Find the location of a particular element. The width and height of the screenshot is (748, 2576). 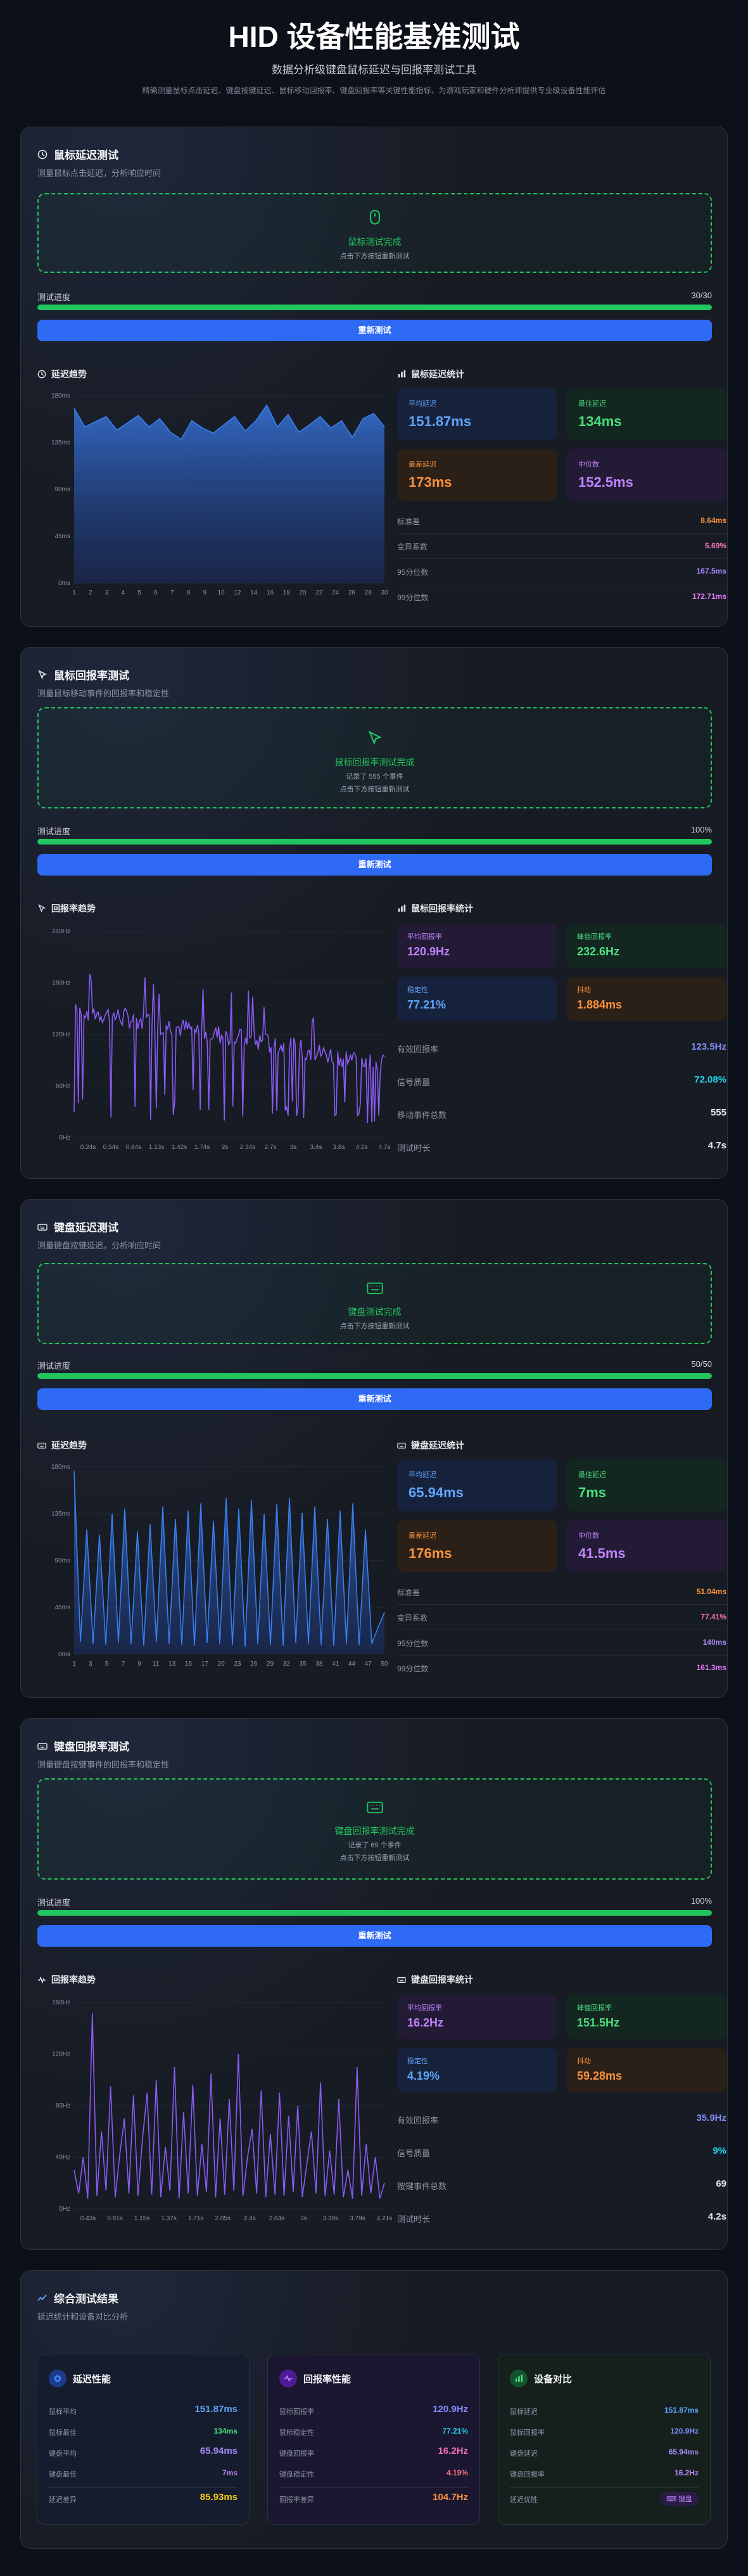

chart-icon is located at coordinates (519, 2378).